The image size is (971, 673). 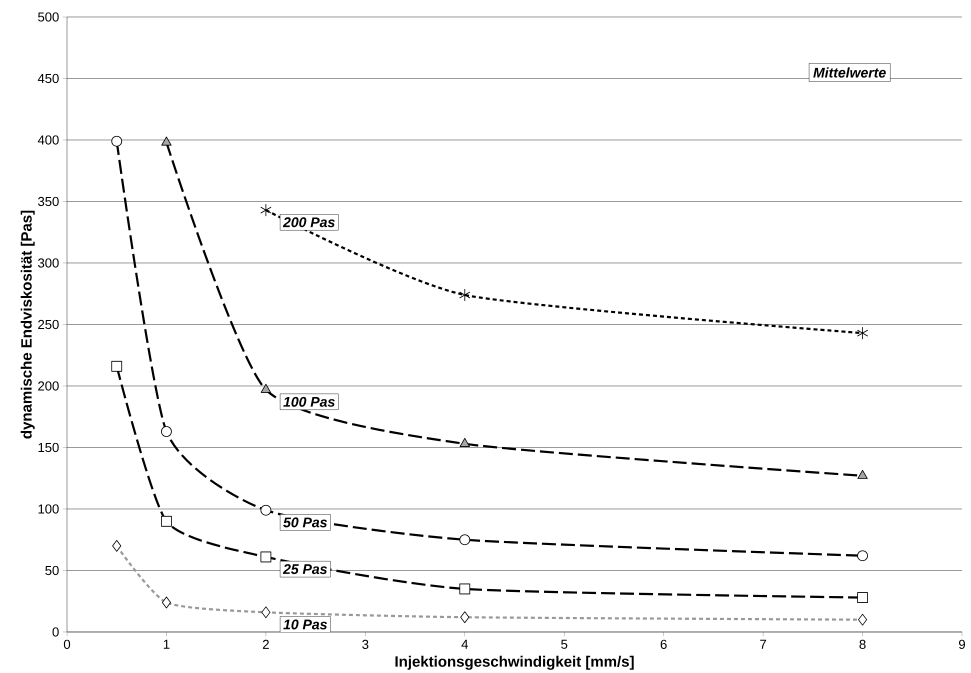 I want to click on y-tick-label: 450, so click(x=48, y=79).